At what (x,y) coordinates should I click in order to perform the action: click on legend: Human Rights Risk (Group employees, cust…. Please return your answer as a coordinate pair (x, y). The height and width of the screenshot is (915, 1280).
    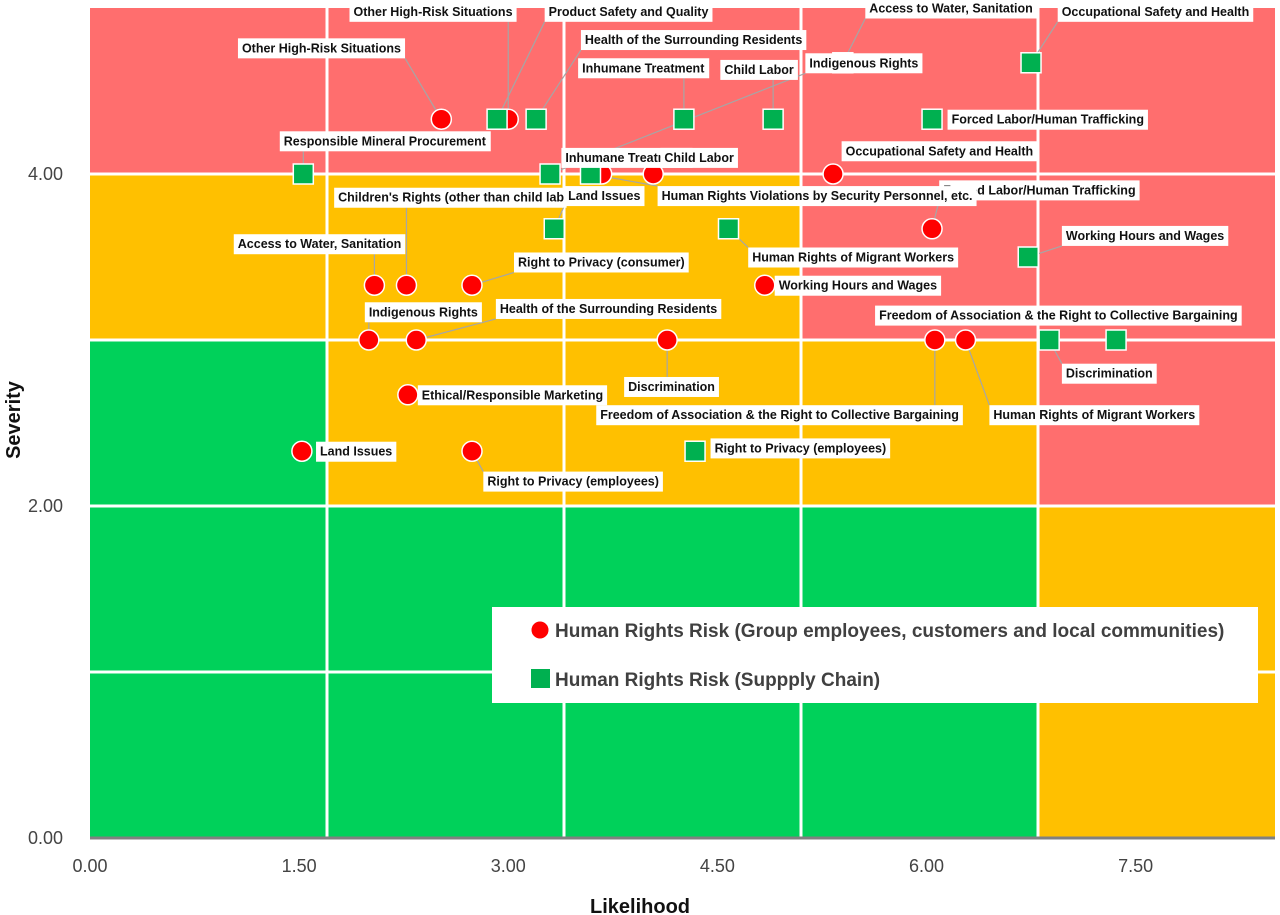
    Looking at the image, I should click on (875, 655).